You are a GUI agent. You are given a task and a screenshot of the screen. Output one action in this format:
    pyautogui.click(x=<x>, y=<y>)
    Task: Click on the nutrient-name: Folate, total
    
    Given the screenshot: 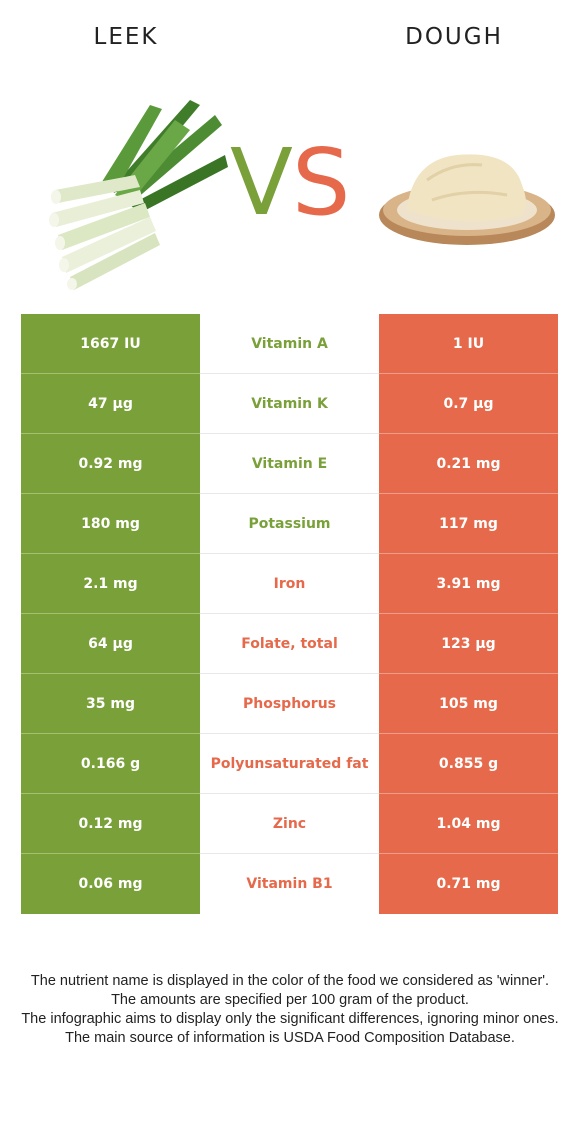 What is the action you would take?
    pyautogui.click(x=289, y=644)
    